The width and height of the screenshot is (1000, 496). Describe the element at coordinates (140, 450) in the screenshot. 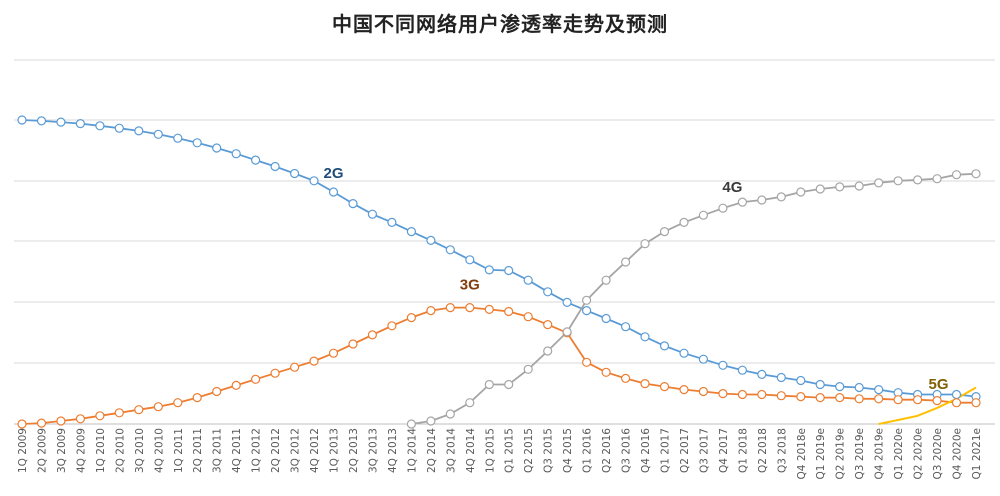

I see `x-tick-label: 3Q 2010` at that location.